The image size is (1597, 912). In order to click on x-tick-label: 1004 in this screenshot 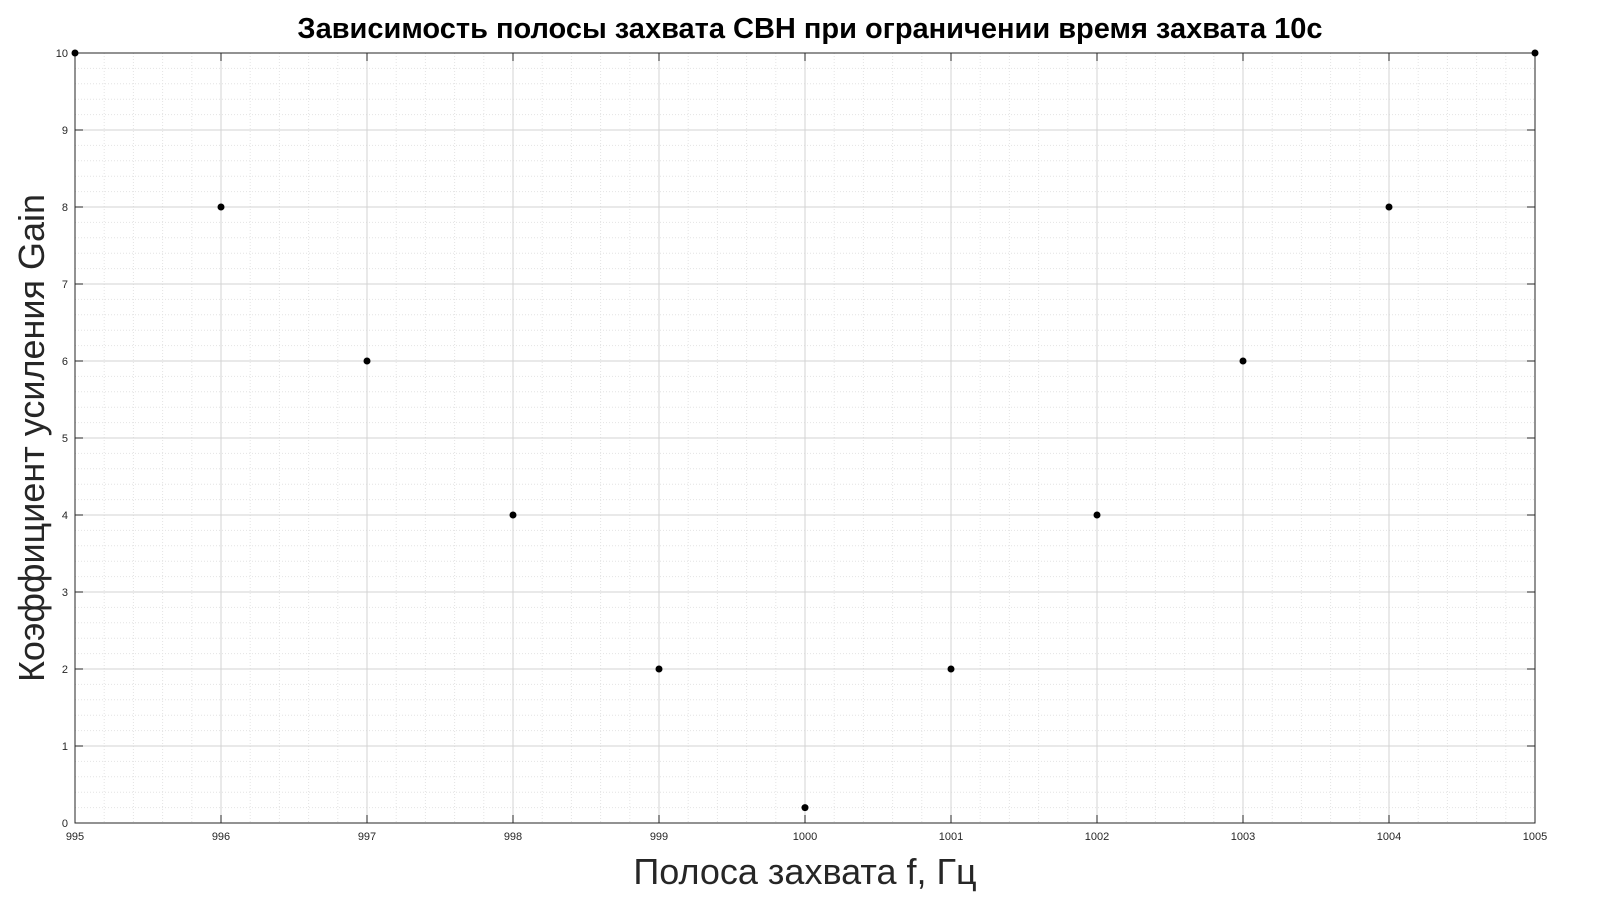, I will do `click(1389, 837)`.